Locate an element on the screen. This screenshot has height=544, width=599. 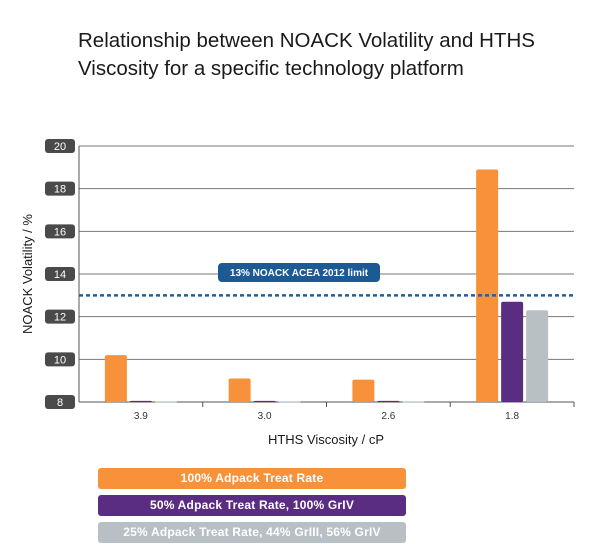
reference-label-box is located at coordinates (299, 272).